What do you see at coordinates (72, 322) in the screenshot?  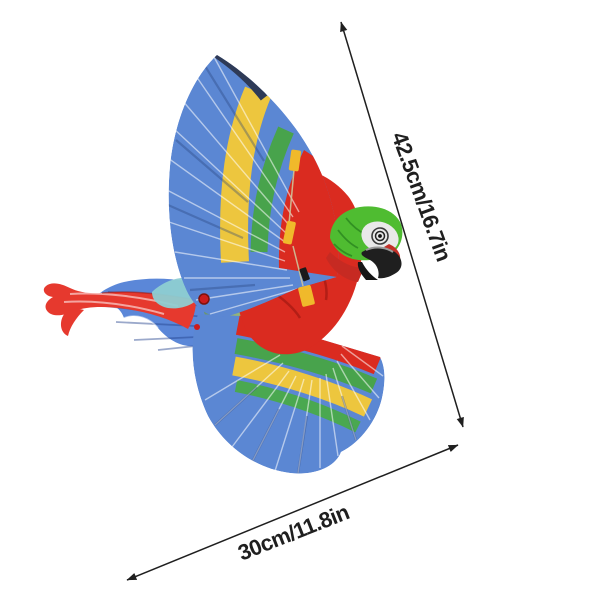 I see `tail-ribbon-droop` at bounding box center [72, 322].